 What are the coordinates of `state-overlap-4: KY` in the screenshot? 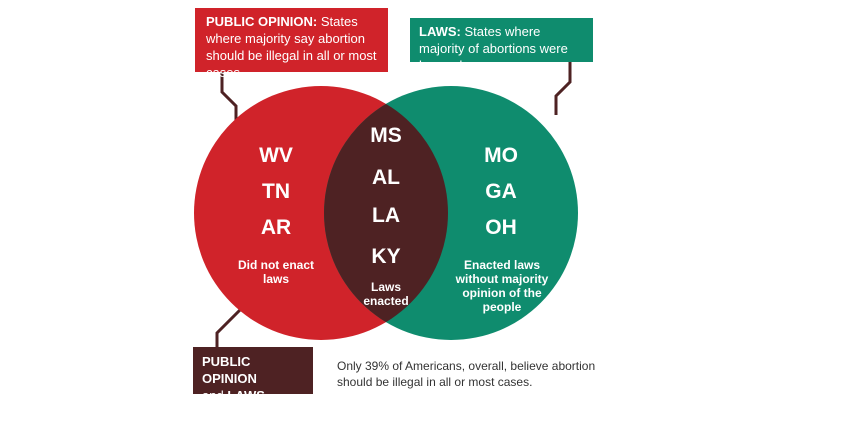 It's located at (386, 256).